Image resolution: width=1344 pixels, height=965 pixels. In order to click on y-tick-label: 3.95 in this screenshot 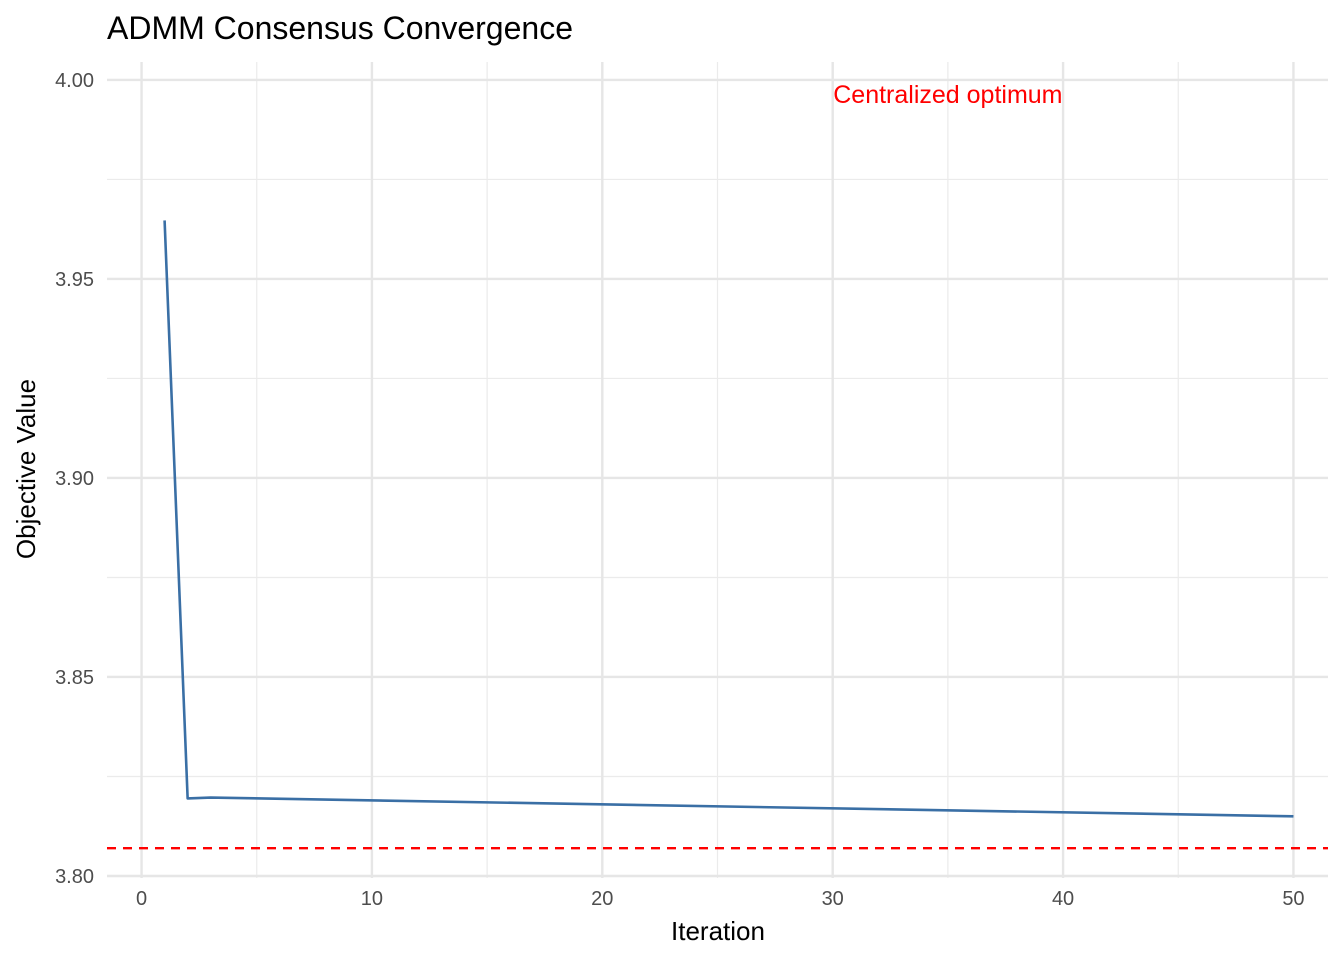, I will do `click(74, 280)`.